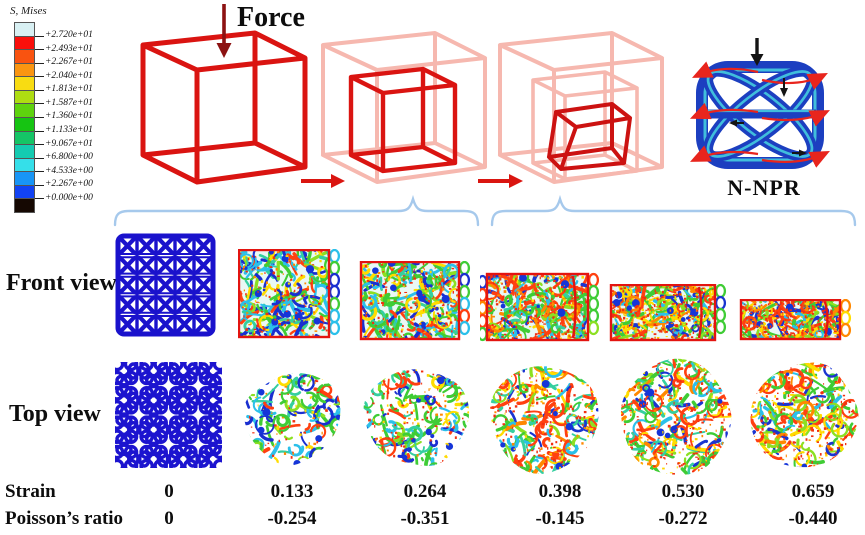 The width and height of the screenshot is (865, 535). Describe the element at coordinates (292, 518) in the screenshot. I see `poisson-value: -0.254` at that location.